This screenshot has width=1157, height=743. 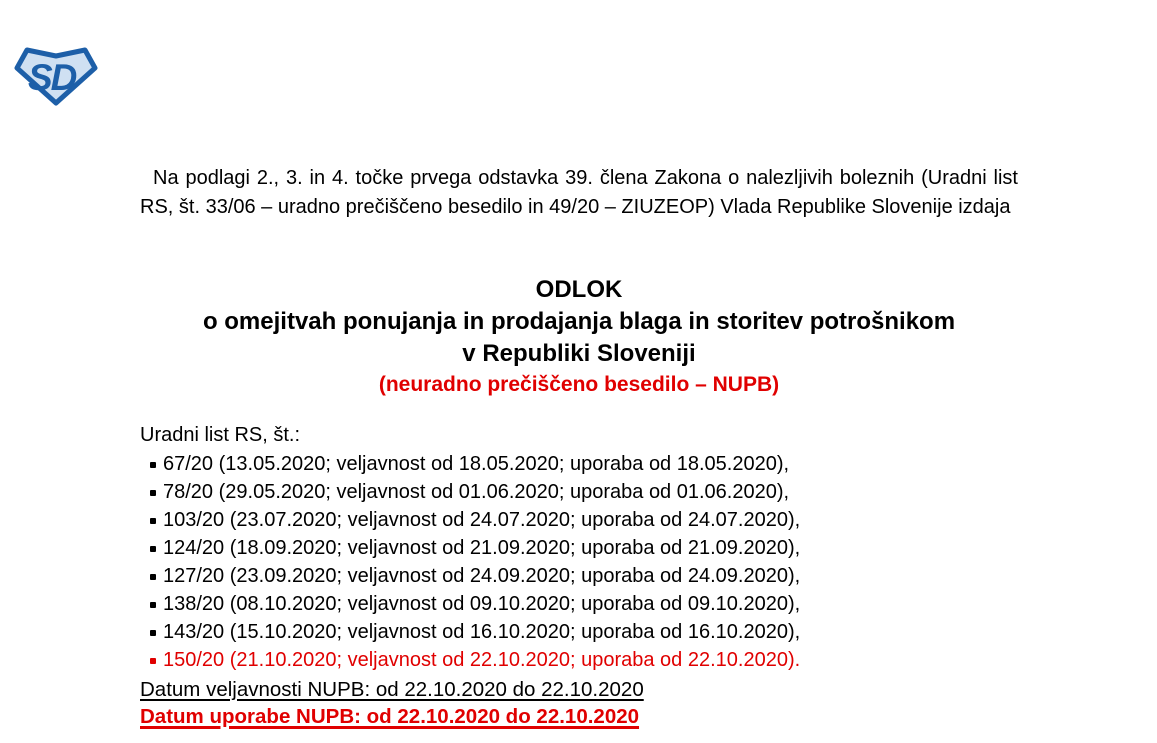 What do you see at coordinates (52, 77) in the screenshot?
I see `sd-logo-letters: SD` at bounding box center [52, 77].